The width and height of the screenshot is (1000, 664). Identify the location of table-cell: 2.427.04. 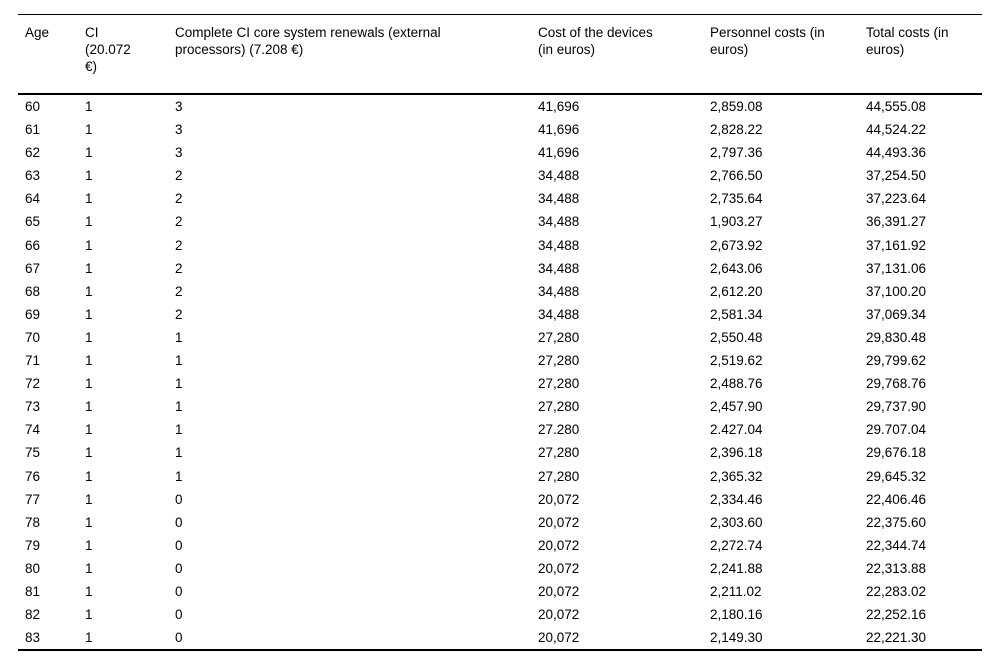
(736, 430).